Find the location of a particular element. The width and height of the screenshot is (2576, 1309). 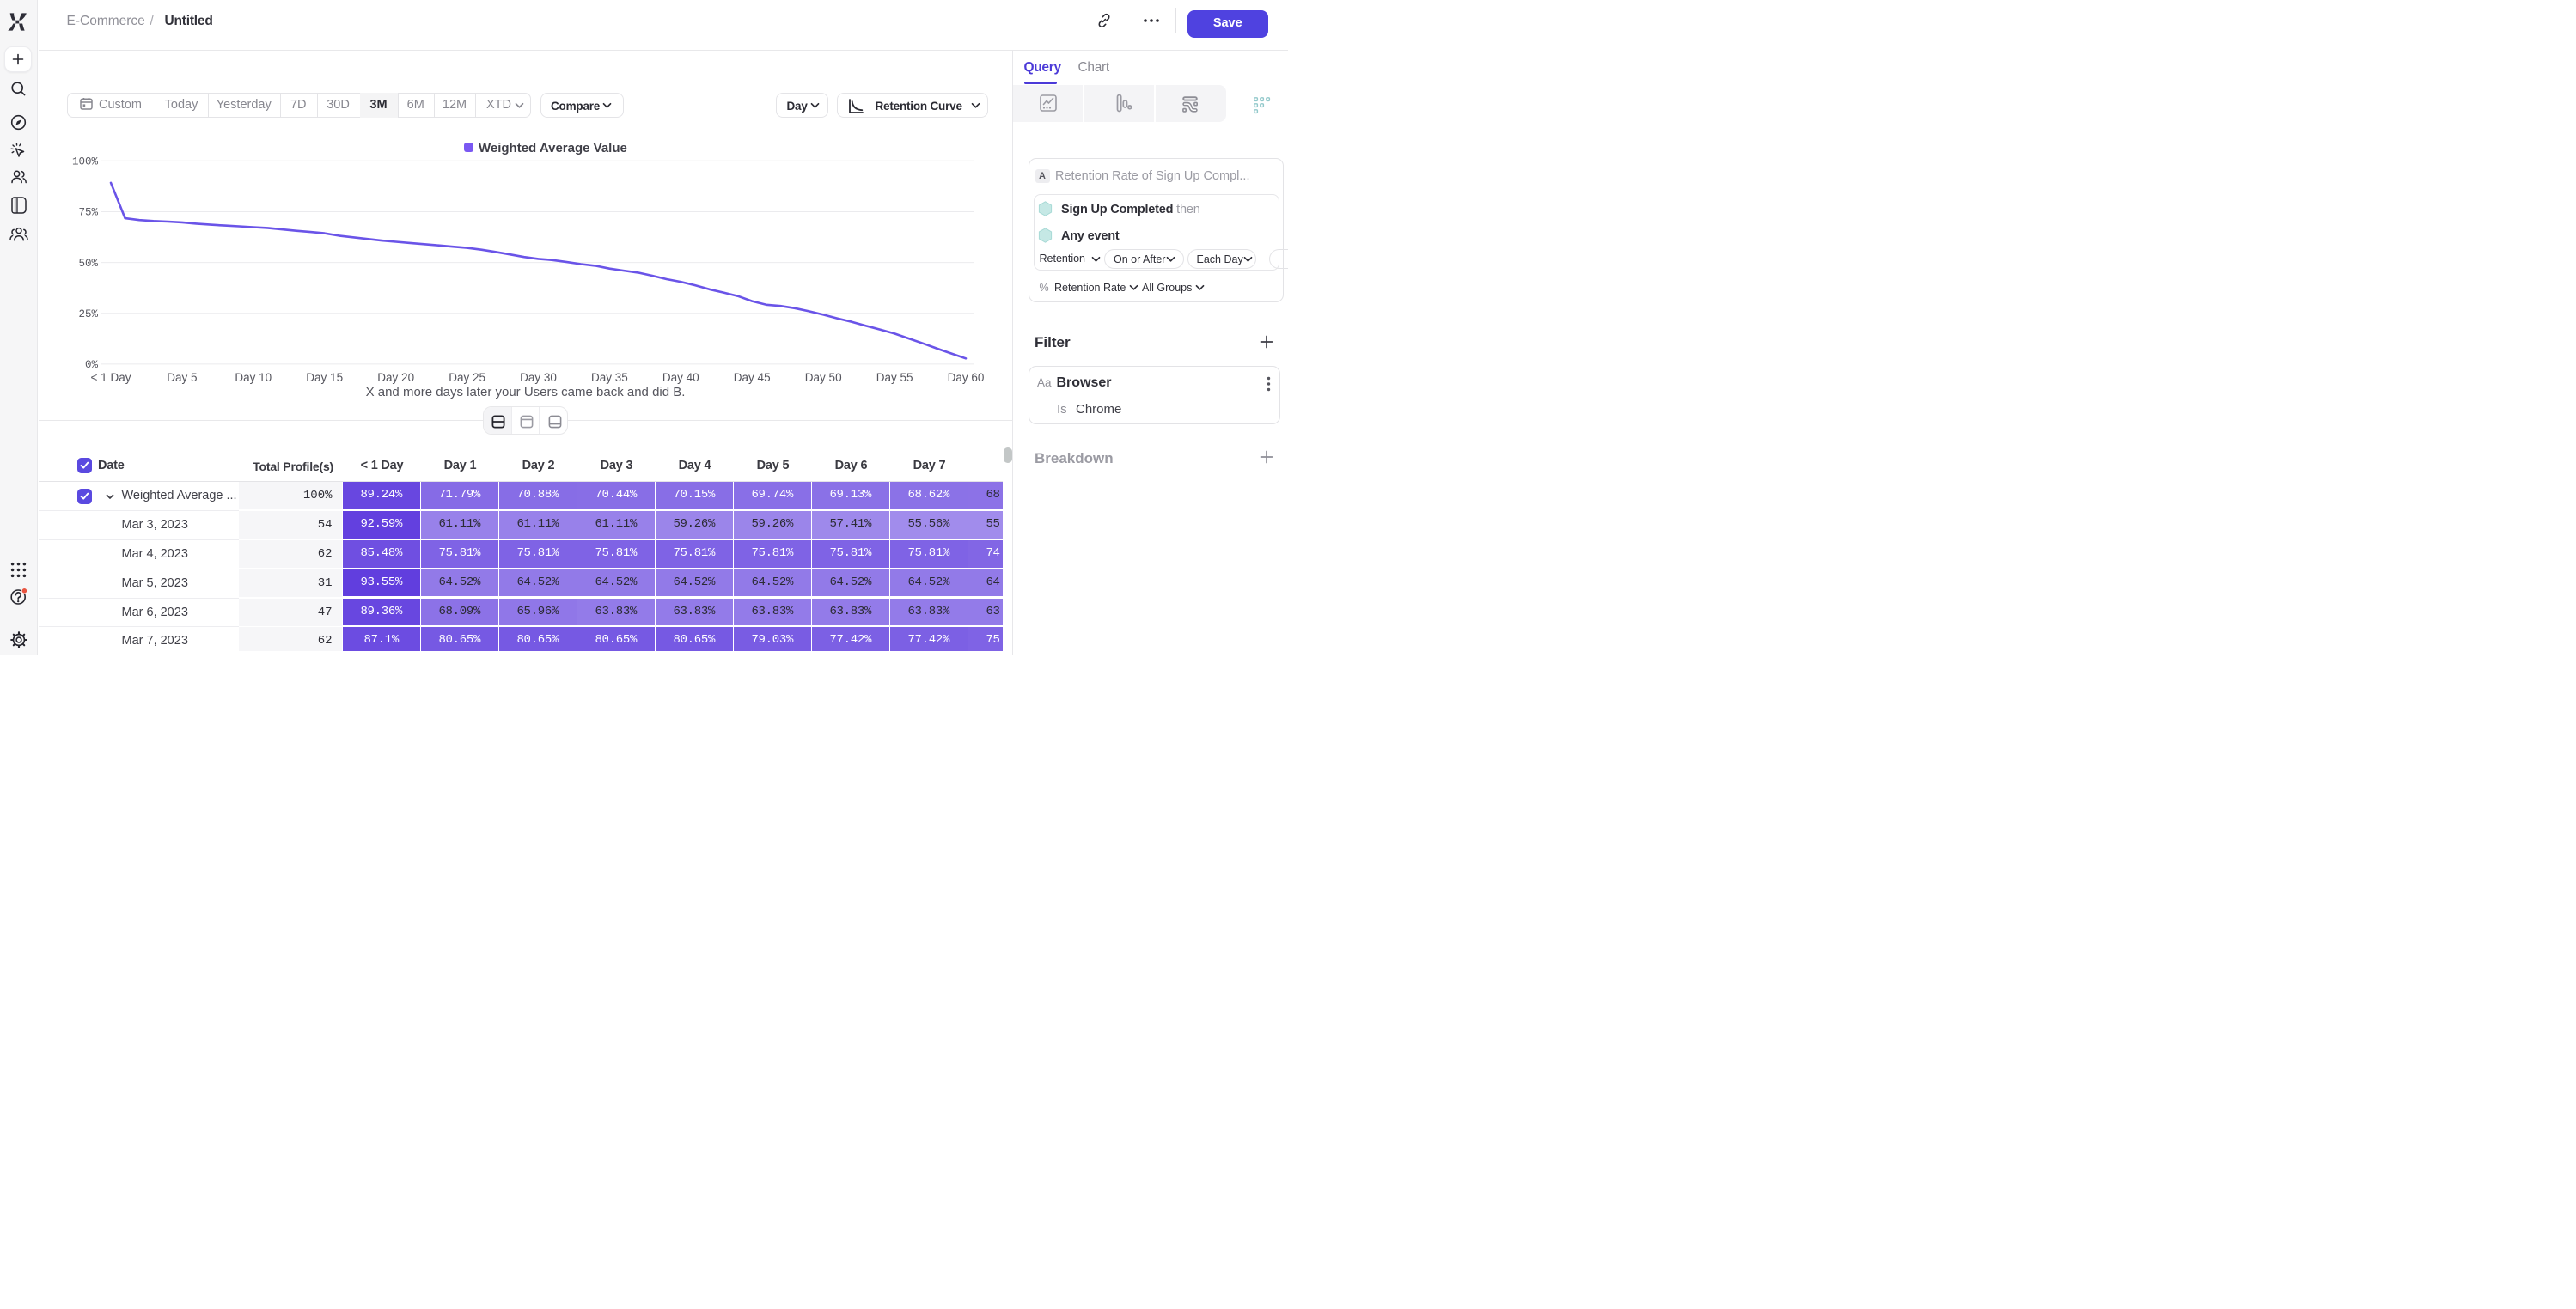

svg-text: Day 15 is located at coordinates (324, 377).